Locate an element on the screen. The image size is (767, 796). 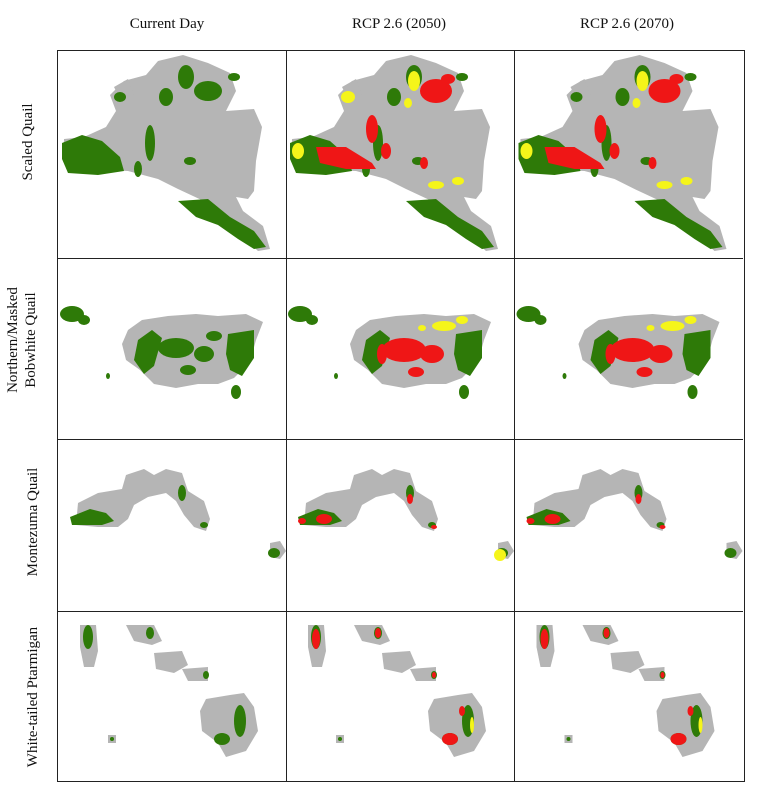
map-cell-scaled-2050 is located at coordinates (400, 155).